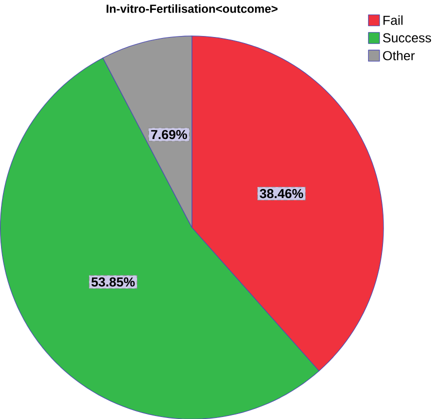 The width and height of the screenshot is (438, 419). What do you see at coordinates (113, 281) in the screenshot?
I see `data-label: 53.85%` at bounding box center [113, 281].